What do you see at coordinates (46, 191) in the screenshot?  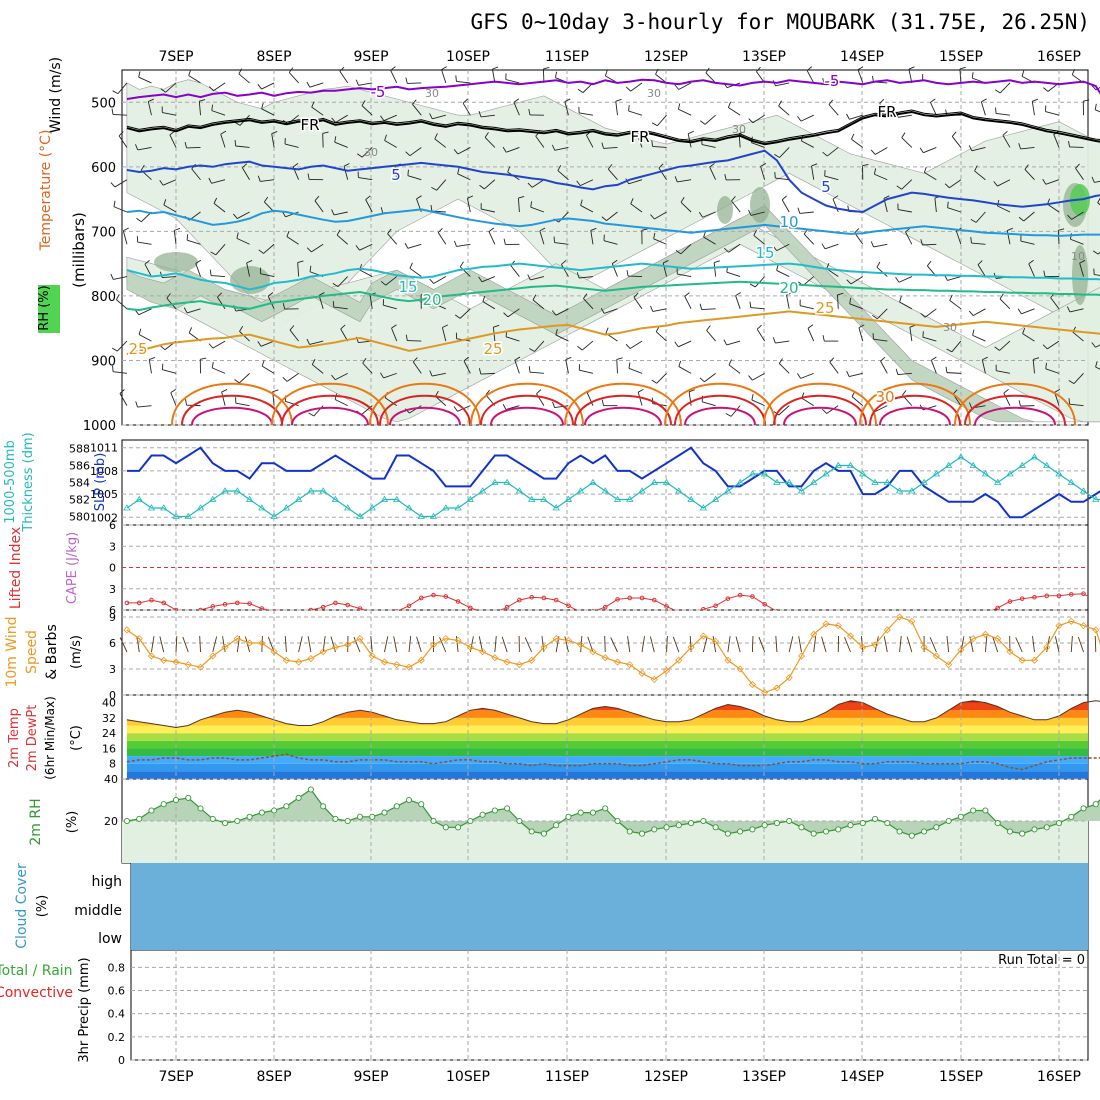 I see `temperature-side-label: Temperature (°C)` at bounding box center [46, 191].